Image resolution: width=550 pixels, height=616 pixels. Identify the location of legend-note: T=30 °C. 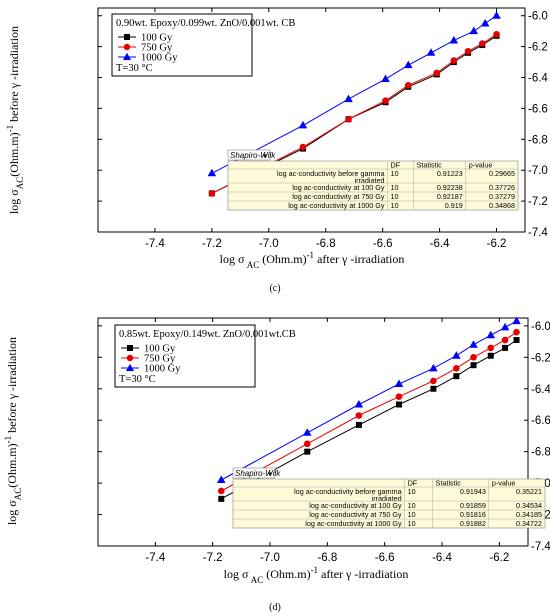
(137, 379).